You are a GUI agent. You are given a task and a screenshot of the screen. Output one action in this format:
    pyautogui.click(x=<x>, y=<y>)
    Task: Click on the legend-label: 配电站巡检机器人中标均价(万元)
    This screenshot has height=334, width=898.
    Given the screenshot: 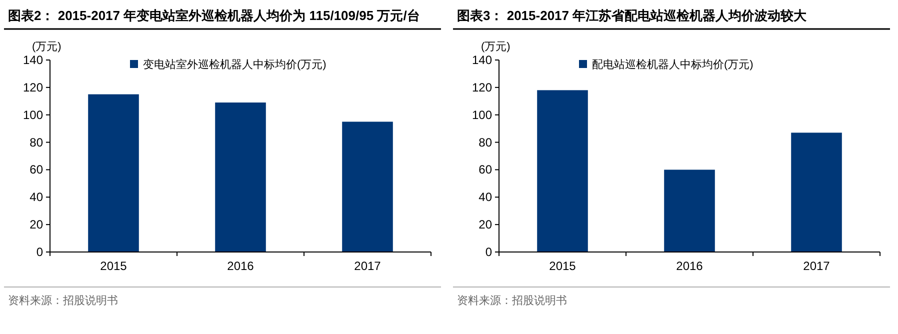 What is the action you would take?
    pyautogui.click(x=673, y=64)
    